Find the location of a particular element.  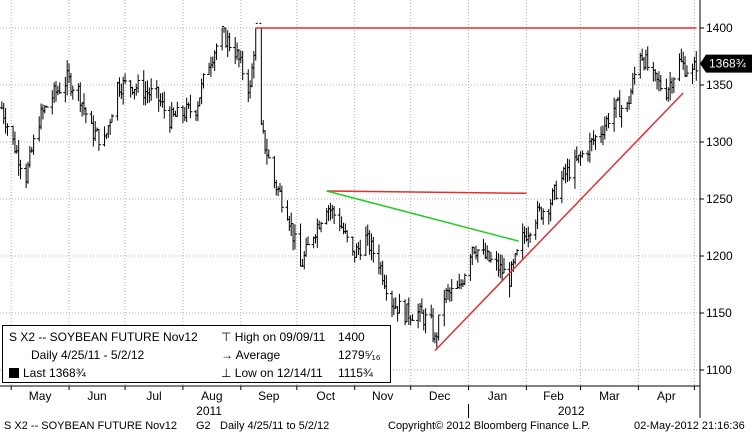

legend-last: Last 1368¾ is located at coordinates (47, 373).